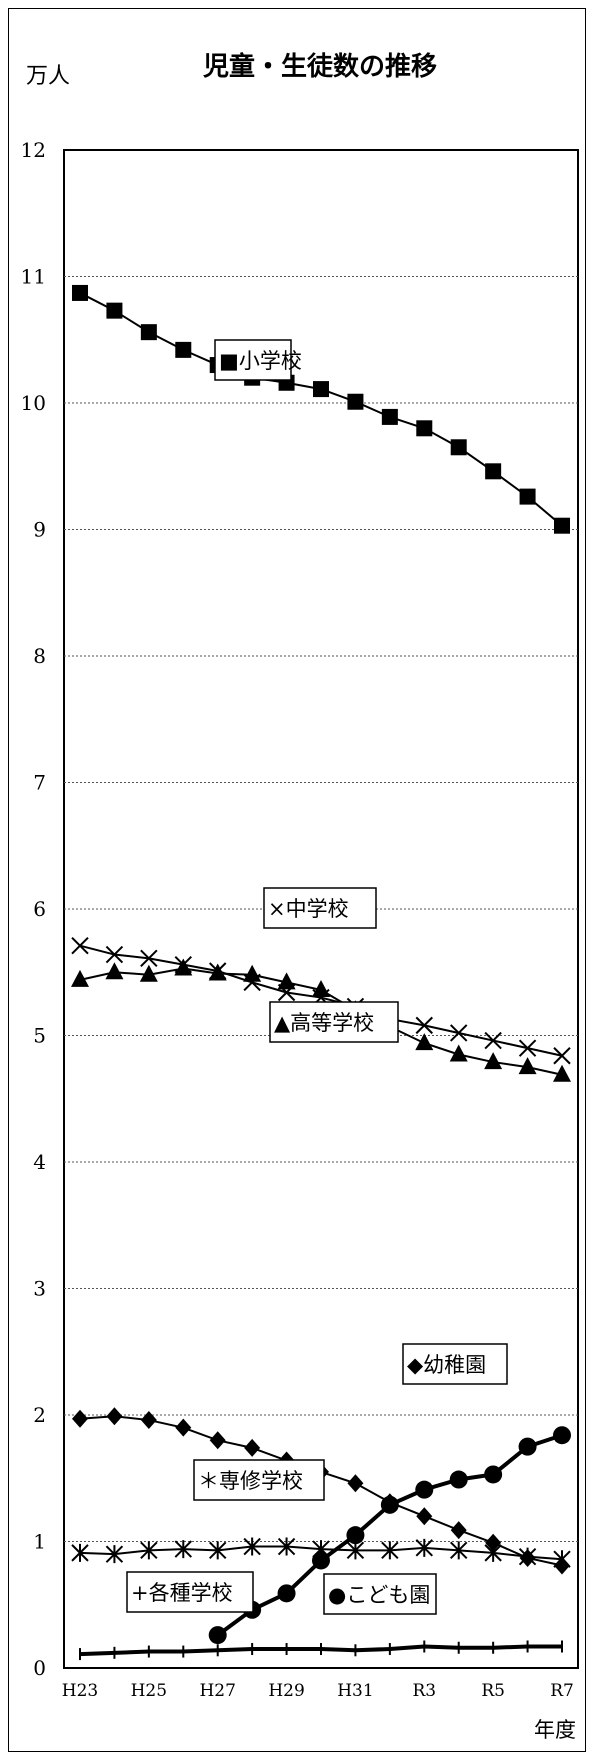  Describe the element at coordinates (493, 1691) in the screenshot. I see `x-tick-label: R5` at that location.